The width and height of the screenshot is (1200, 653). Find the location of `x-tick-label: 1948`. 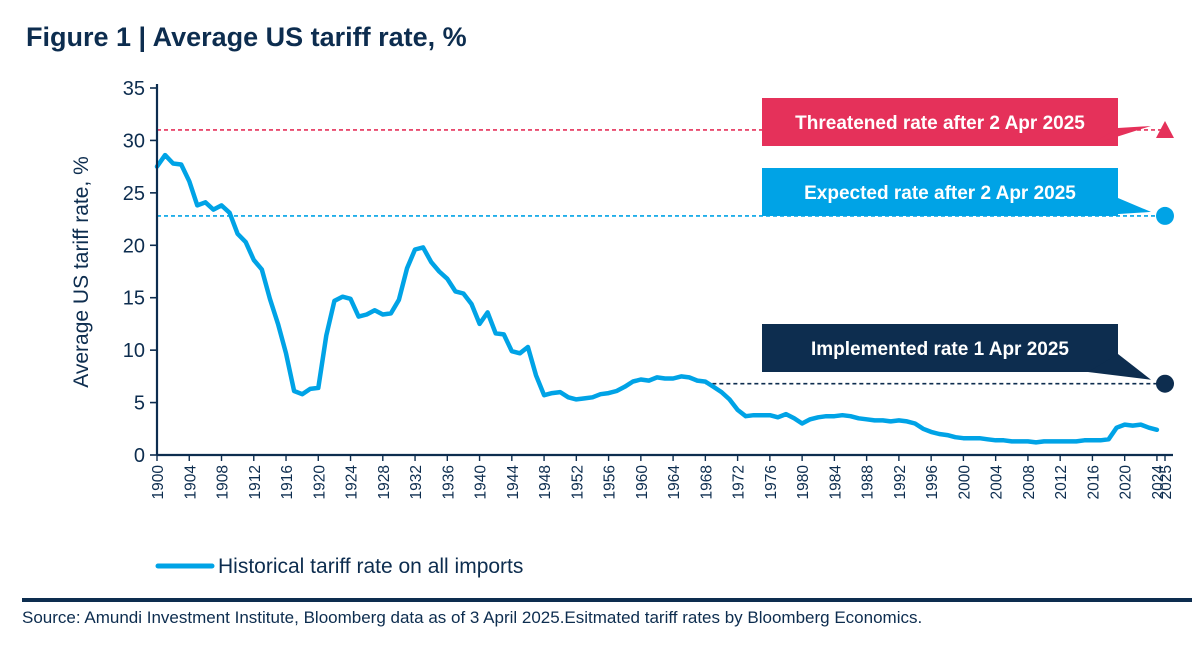

x-tick-label: 1948 is located at coordinates (545, 482).